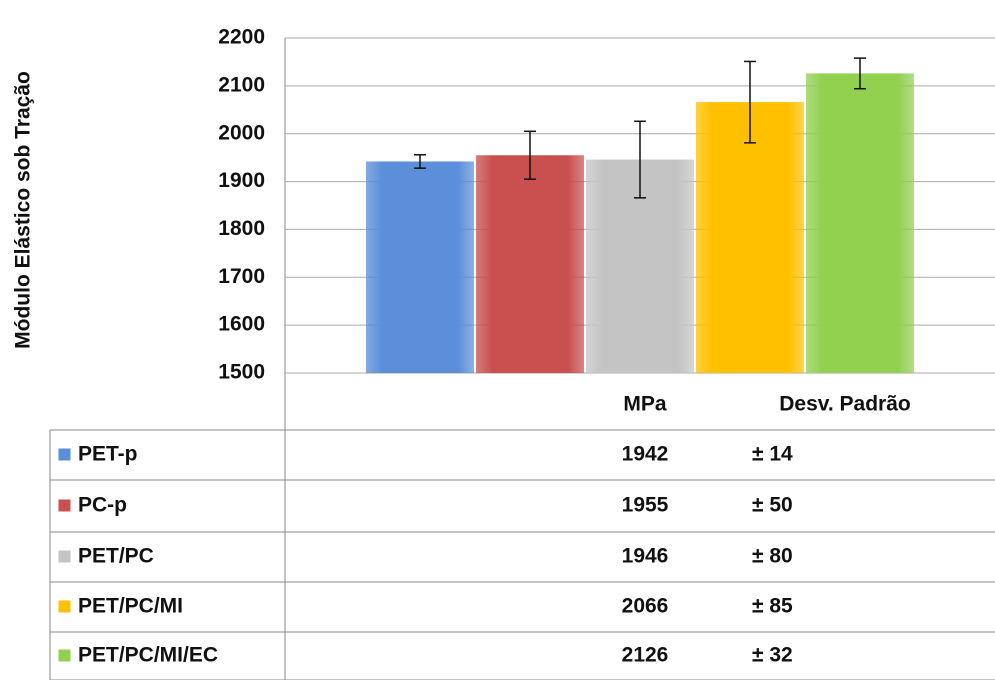  Describe the element at coordinates (645, 454) in the screenshot. I see `value-cell: 1942` at that location.